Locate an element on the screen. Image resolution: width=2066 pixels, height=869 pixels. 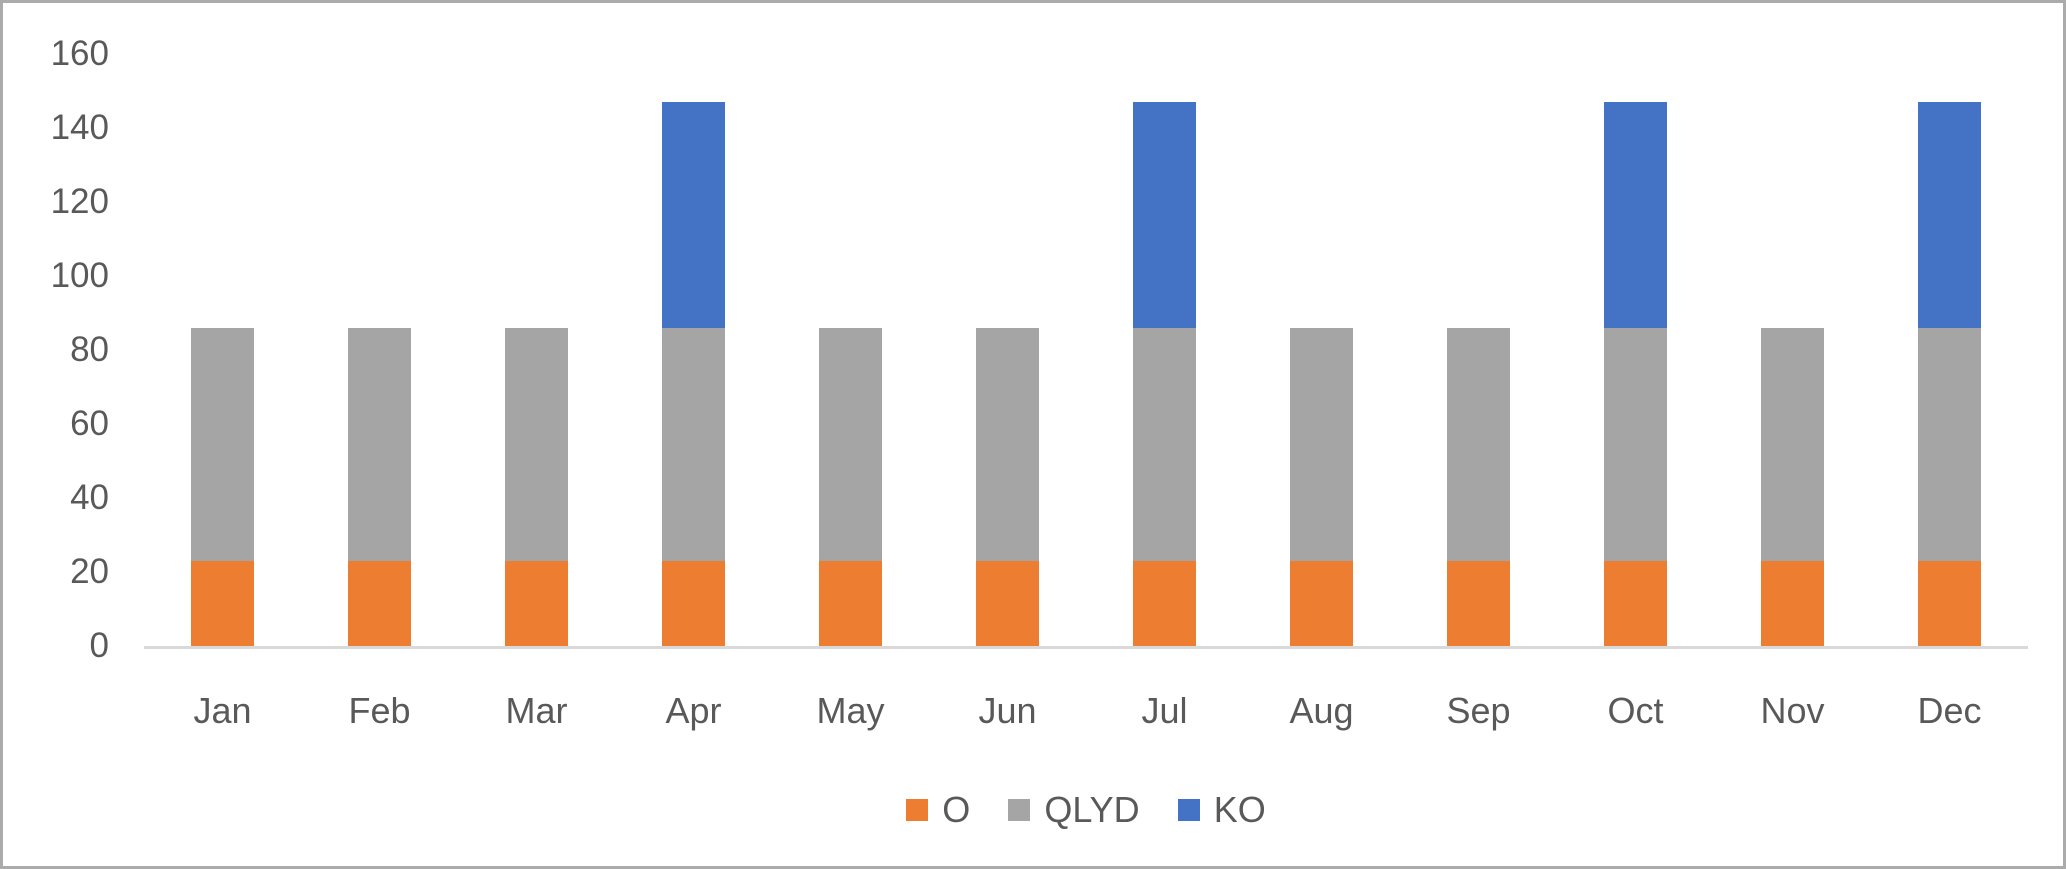
stacked-bar-may is located at coordinates (850, 486).